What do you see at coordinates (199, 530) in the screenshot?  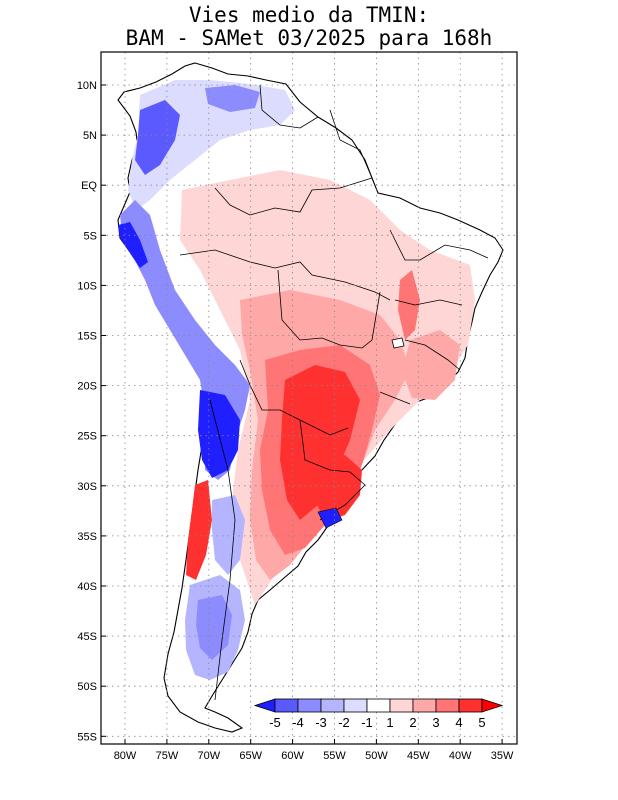 I see `bias-field-red-chile` at bounding box center [199, 530].